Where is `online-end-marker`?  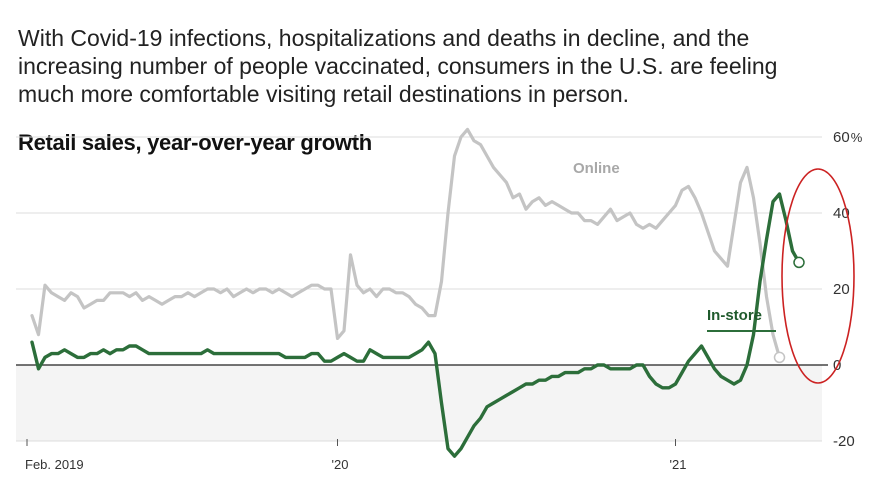
online-end-marker is located at coordinates (779, 357).